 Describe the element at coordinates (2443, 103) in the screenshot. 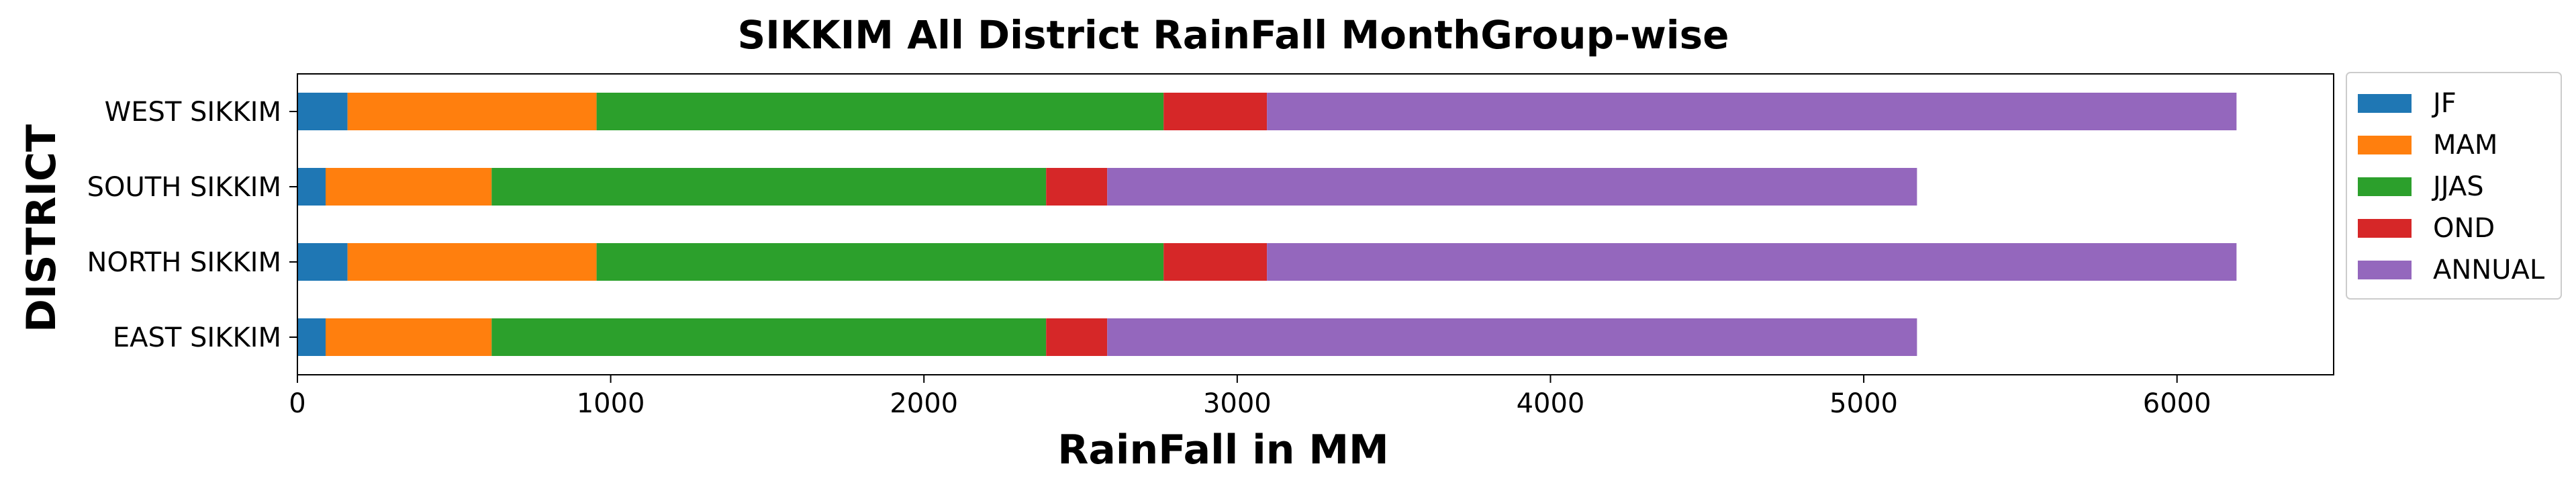

I see `legend-label-jf: JF` at that location.